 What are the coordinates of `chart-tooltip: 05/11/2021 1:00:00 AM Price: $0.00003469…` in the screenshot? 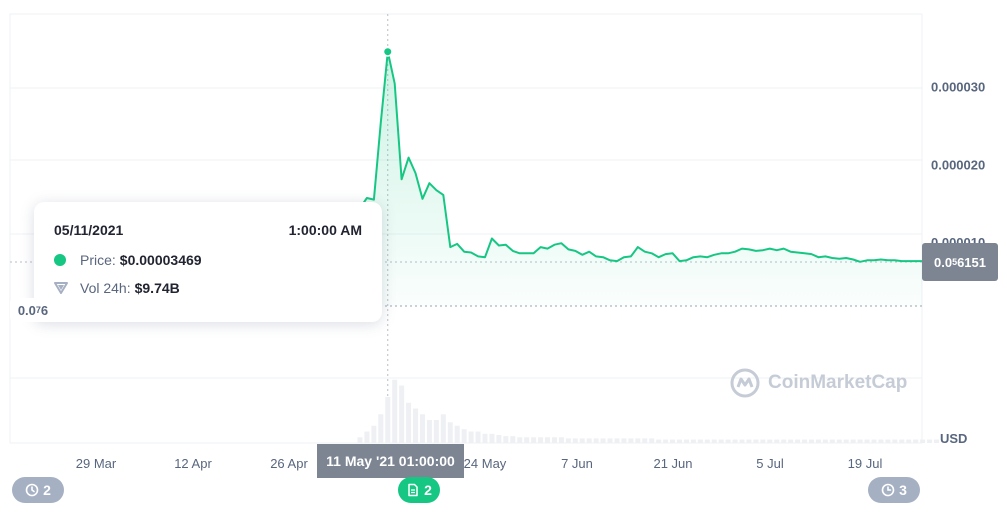 It's located at (208, 262).